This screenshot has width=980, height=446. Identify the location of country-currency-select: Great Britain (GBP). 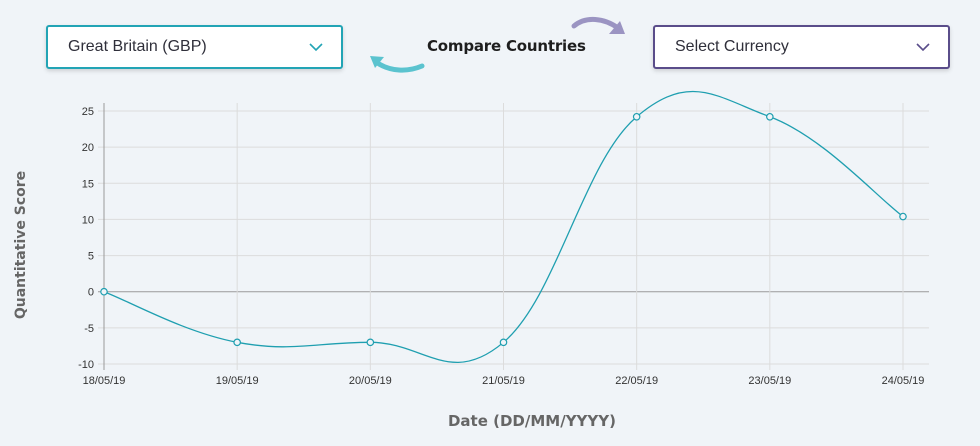
(194, 47).